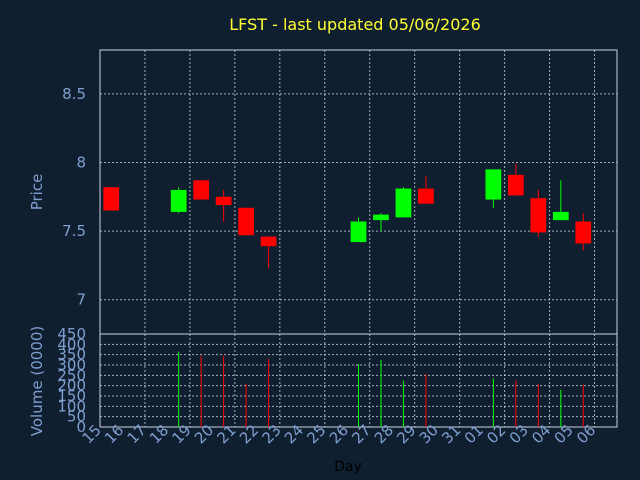 This screenshot has height=480, width=640. What do you see at coordinates (37, 192) in the screenshot?
I see `price-axis-label: Price` at bounding box center [37, 192].